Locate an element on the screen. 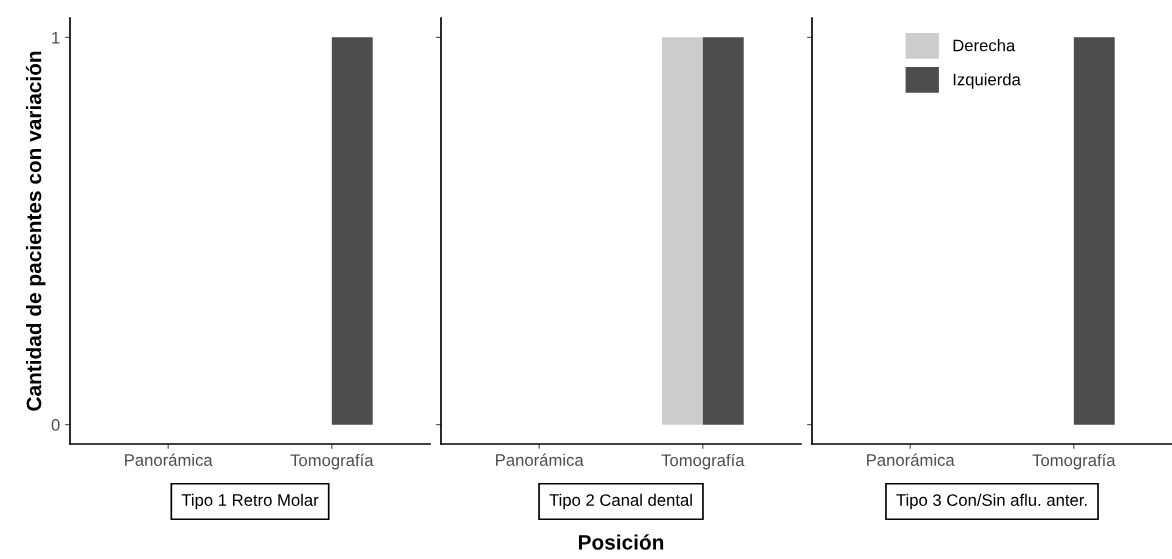 Image resolution: width=1172 pixels, height=559 pixels. legend-label: Derecha is located at coordinates (984, 45).